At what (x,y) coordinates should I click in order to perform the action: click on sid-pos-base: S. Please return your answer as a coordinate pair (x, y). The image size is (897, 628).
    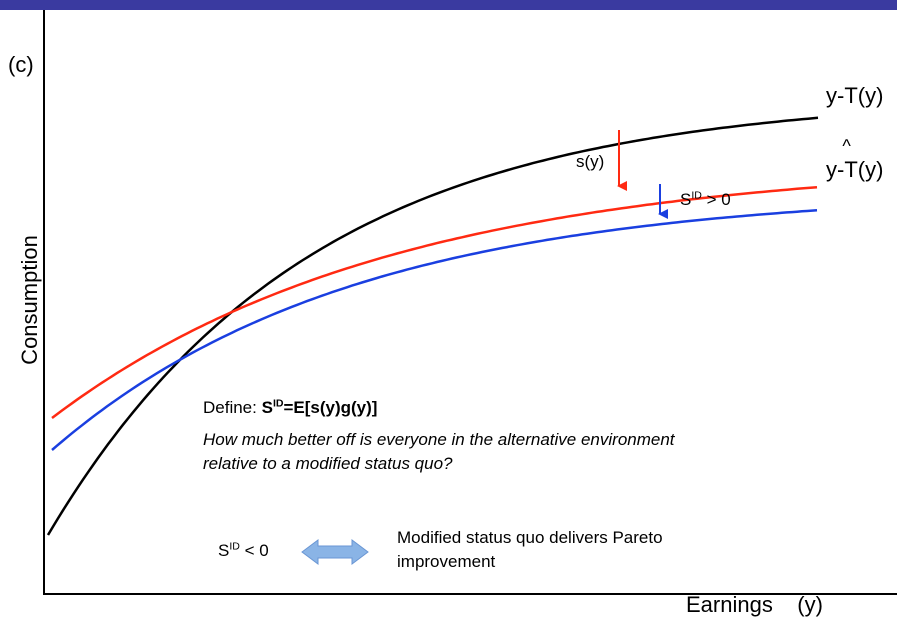
    Looking at the image, I should click on (686, 199).